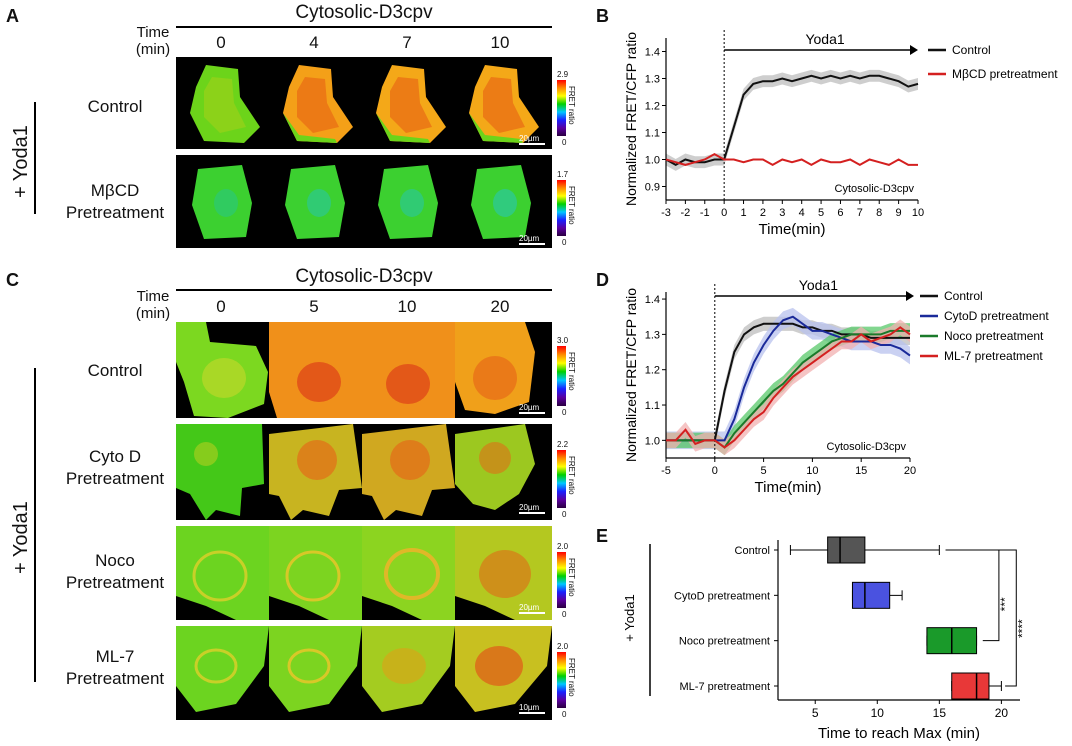 This screenshot has width=1072, height=746. What do you see at coordinates (879, 213) in the screenshot?
I see `x-tick-label: 8` at bounding box center [879, 213].